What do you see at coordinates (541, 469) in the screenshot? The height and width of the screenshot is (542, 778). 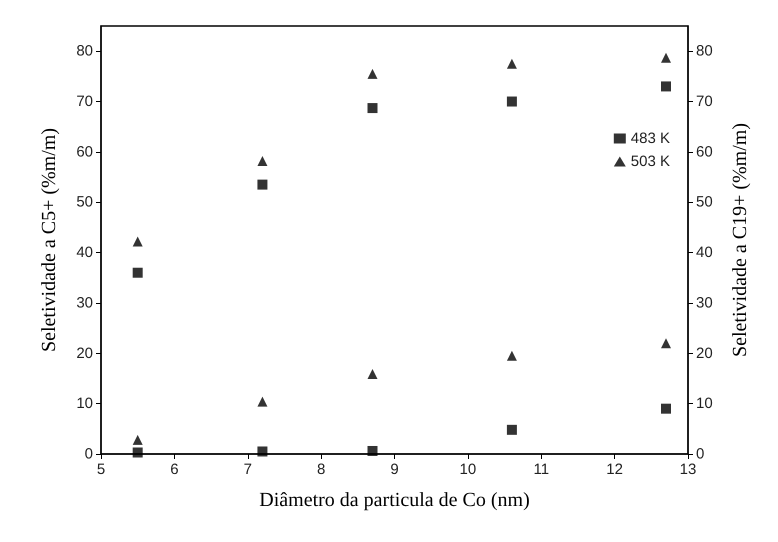 I see `x-tick-label: 11` at bounding box center [541, 469].